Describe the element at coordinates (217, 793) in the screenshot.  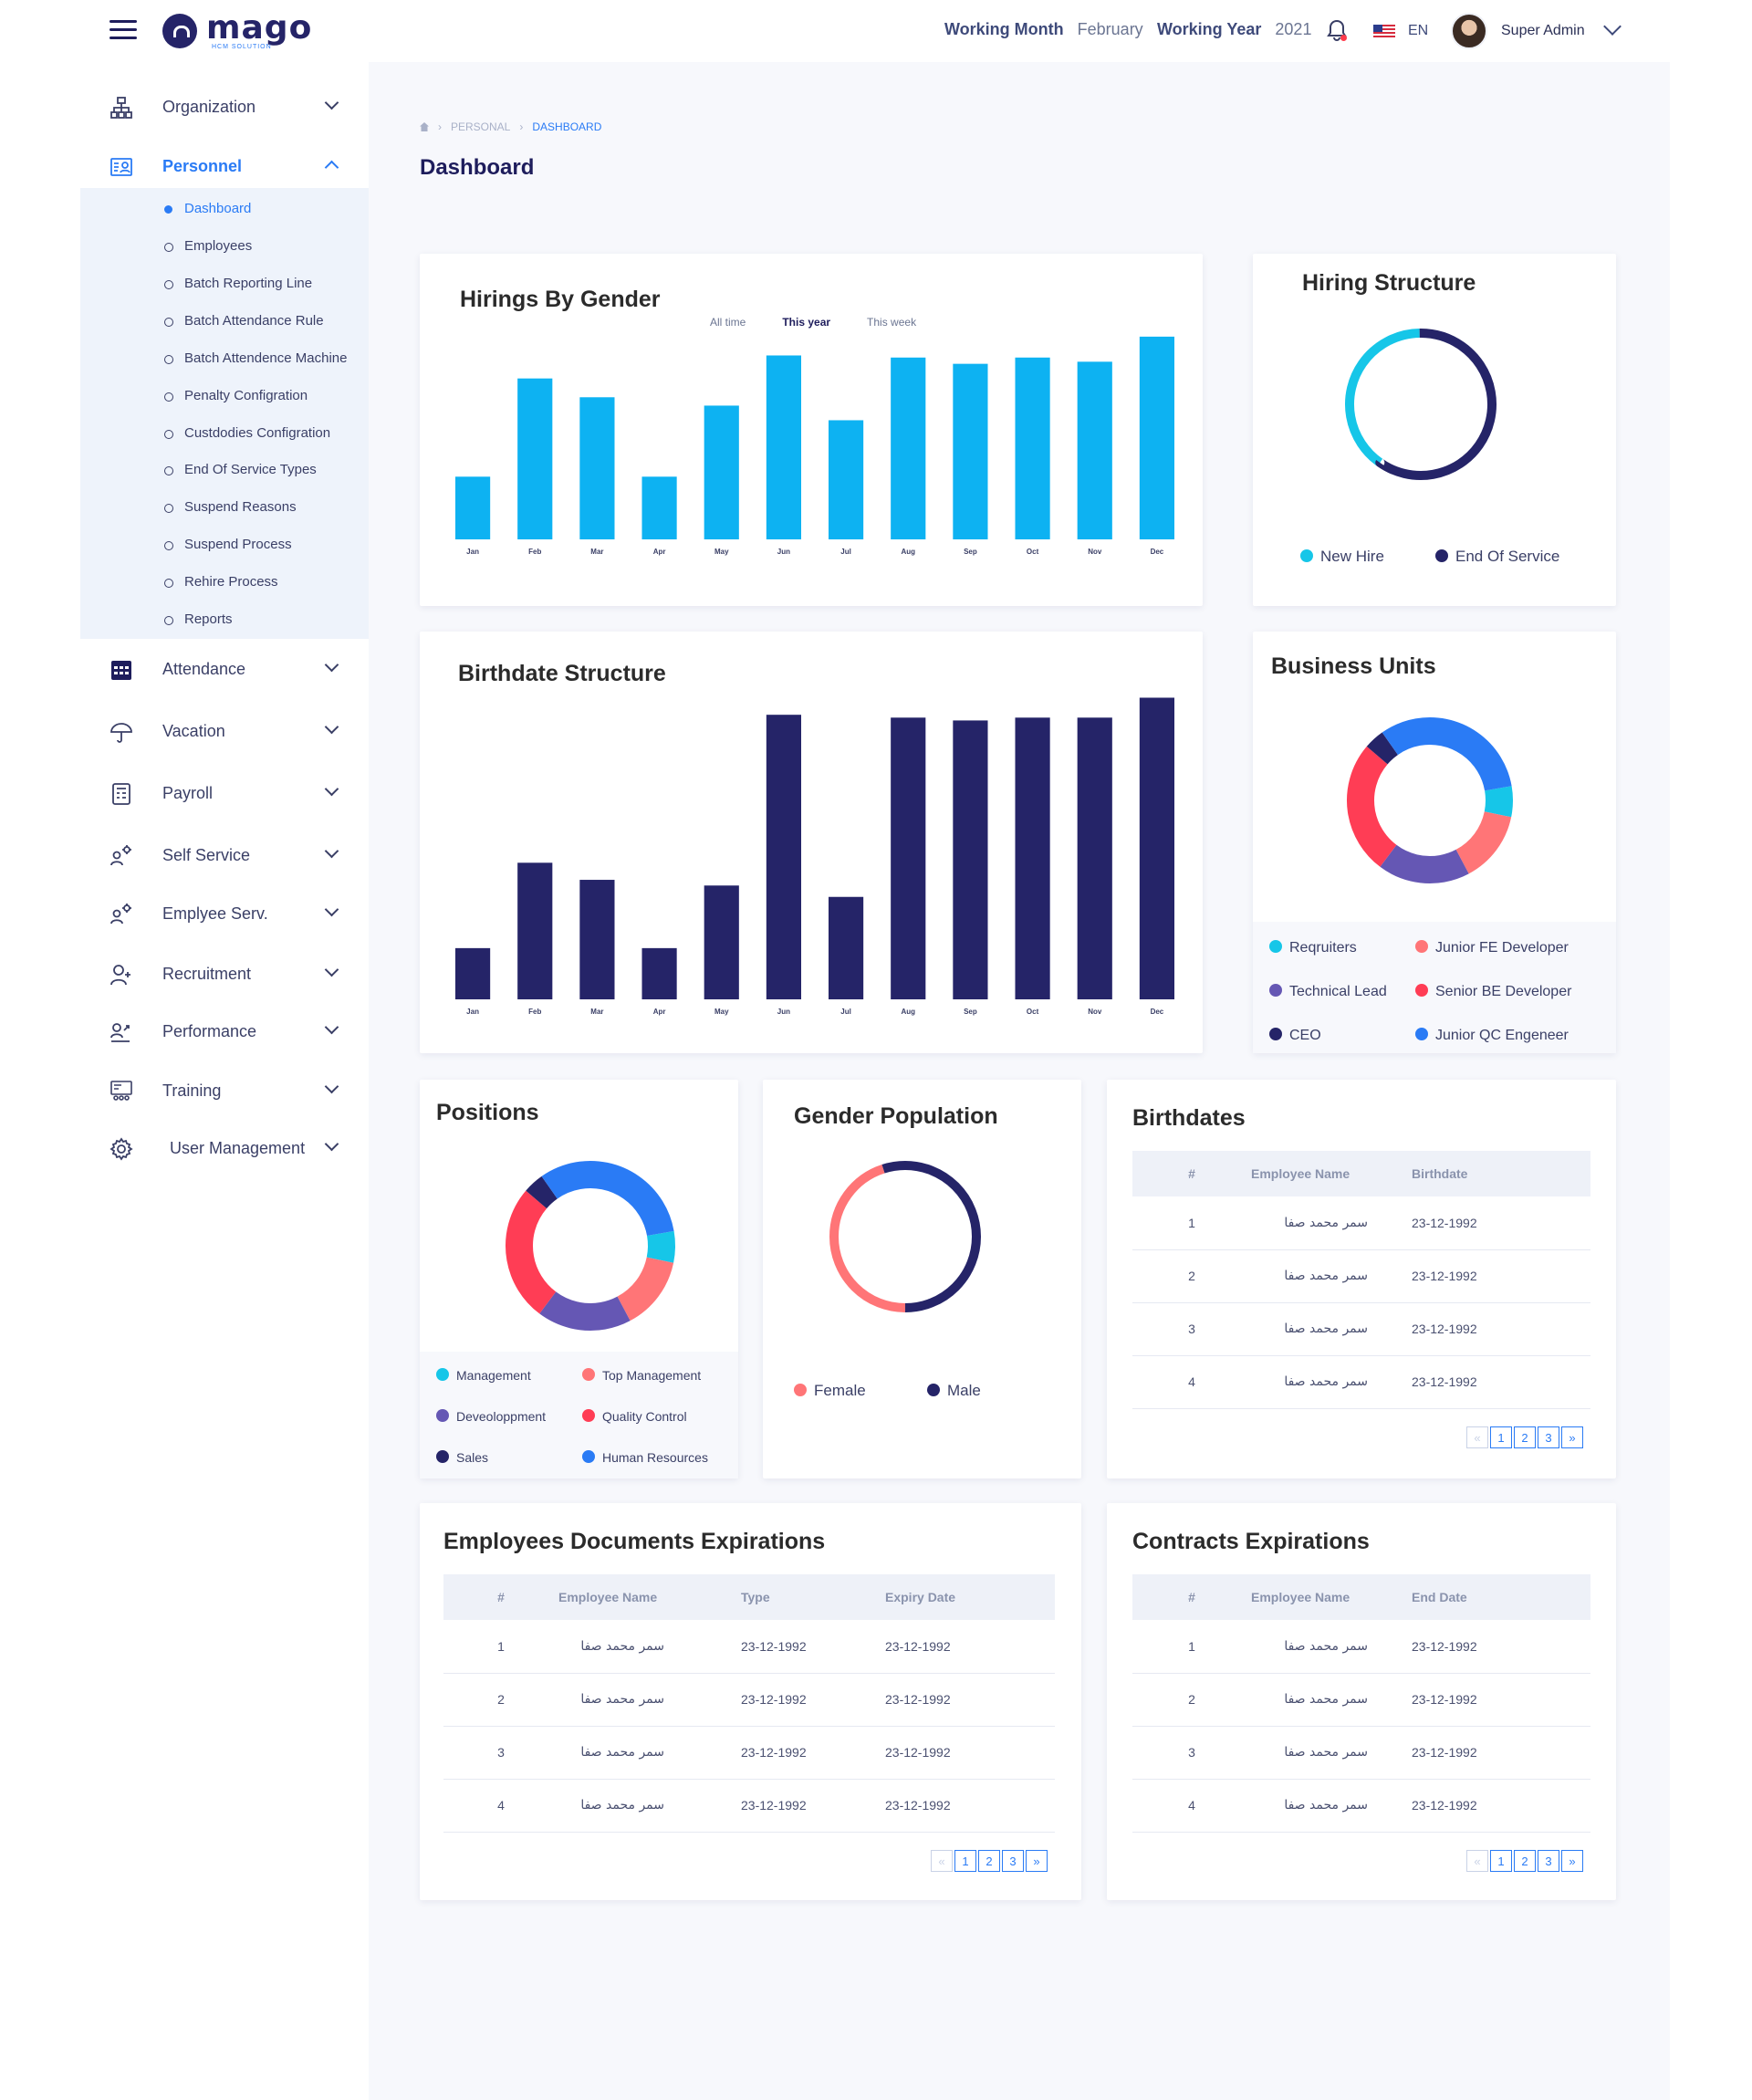
I see `sidebar-item-payroll: Payroll` at that location.